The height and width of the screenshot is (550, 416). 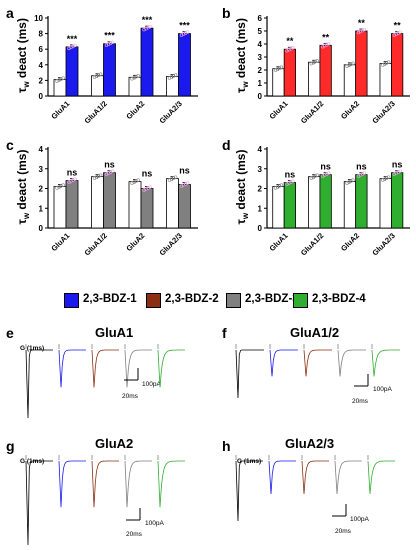 What do you see at coordinates (260, 18) in the screenshot?
I see `y-tick-label-b: 6` at bounding box center [260, 18].